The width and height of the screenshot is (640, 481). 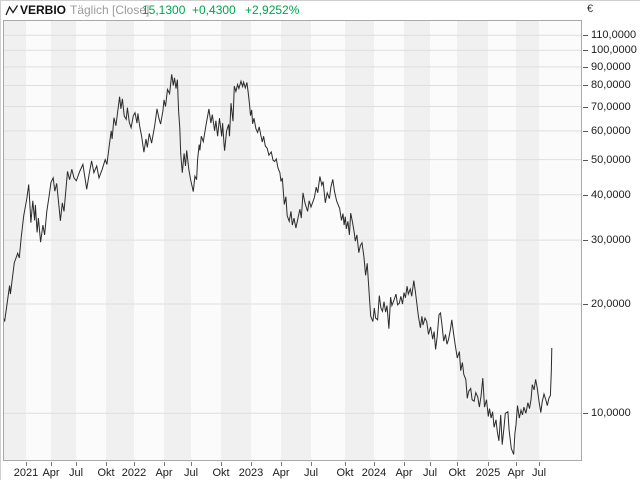 I want to click on y-axis-label: 60,0000, so click(x=611, y=130).